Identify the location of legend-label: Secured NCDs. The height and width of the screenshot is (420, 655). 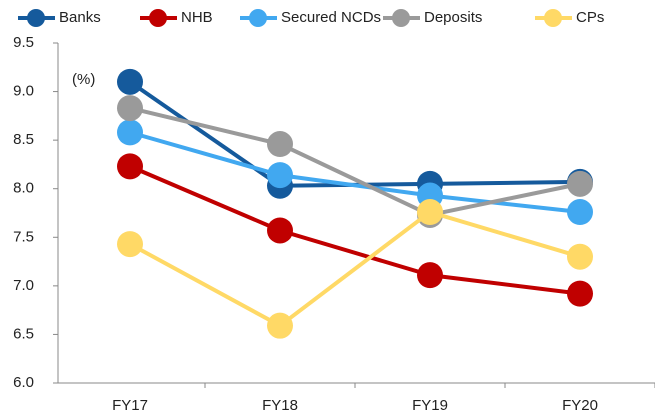
(331, 17).